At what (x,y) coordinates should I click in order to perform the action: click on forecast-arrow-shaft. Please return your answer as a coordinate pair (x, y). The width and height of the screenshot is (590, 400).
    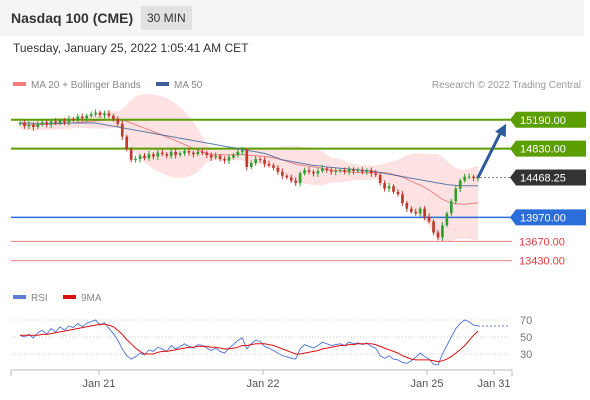
    Looking at the image, I should click on (490, 154).